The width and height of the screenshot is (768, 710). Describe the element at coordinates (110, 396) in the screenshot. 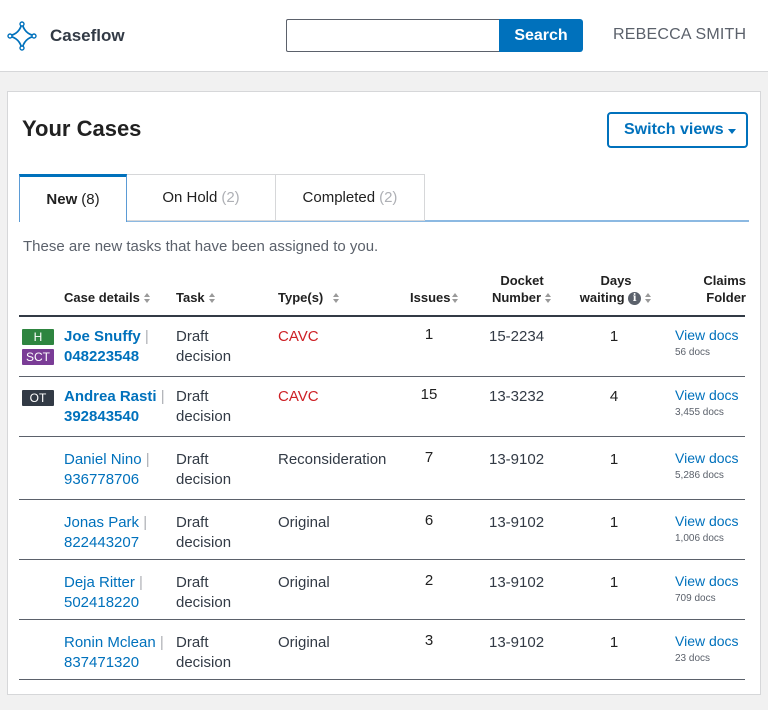

I see `veteran-name-link: Andrea Rasti` at that location.